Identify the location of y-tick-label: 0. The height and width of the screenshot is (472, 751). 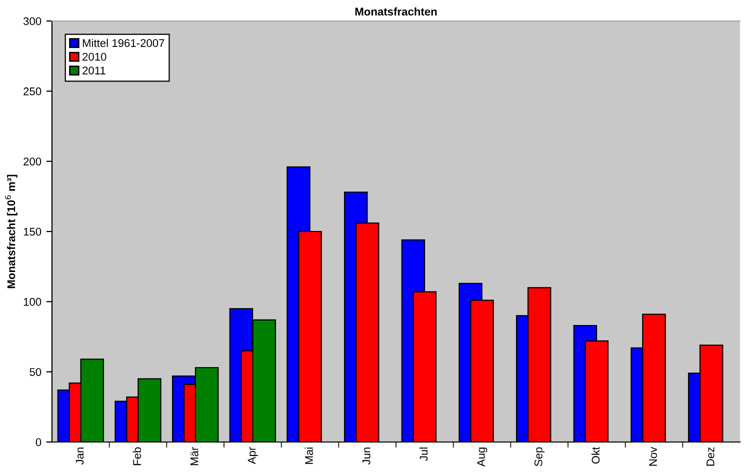
(39, 442).